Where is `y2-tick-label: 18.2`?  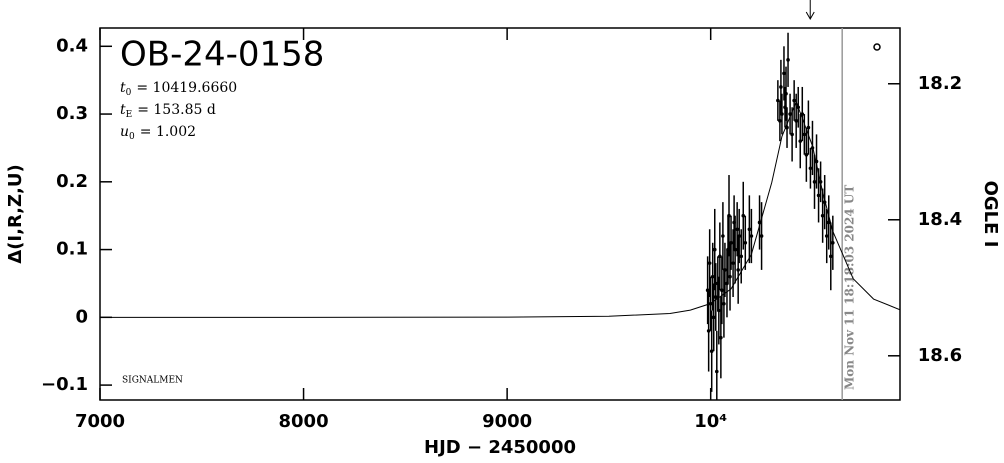 y2-tick-label: 18.2 is located at coordinates (940, 83).